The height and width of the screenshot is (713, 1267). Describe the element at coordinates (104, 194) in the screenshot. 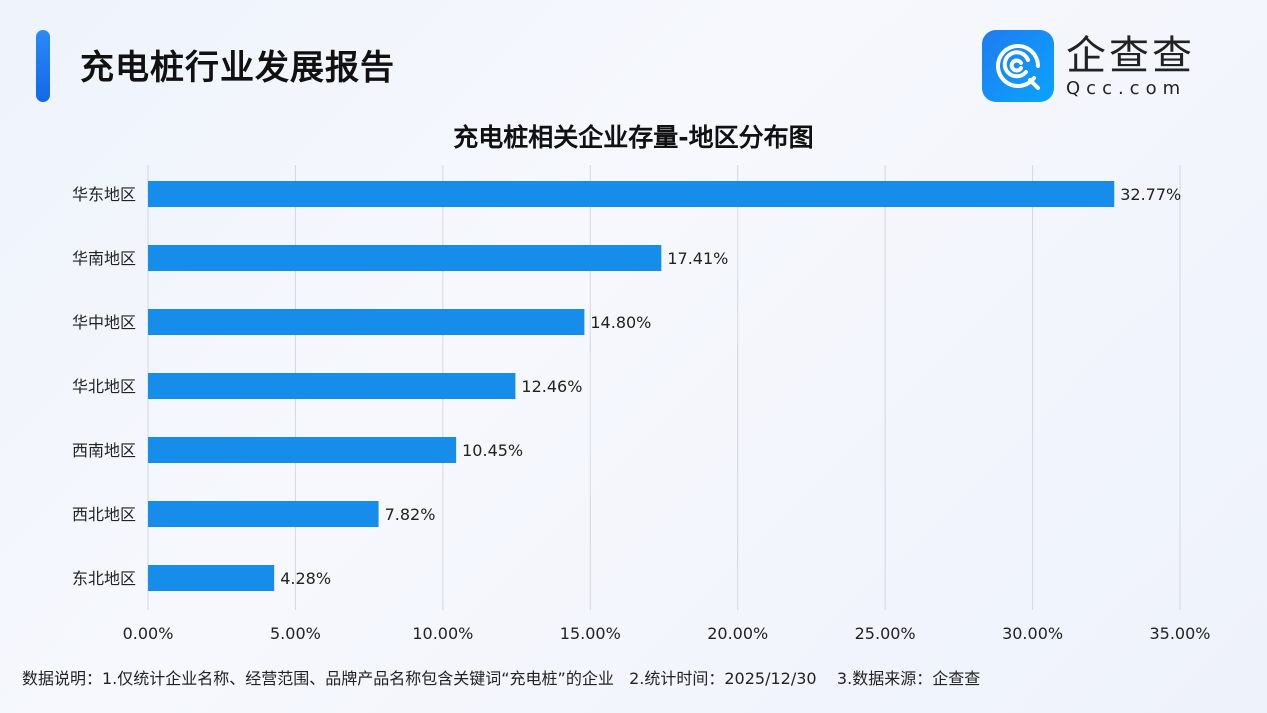

I see `y-category-label: 华东地区` at that location.